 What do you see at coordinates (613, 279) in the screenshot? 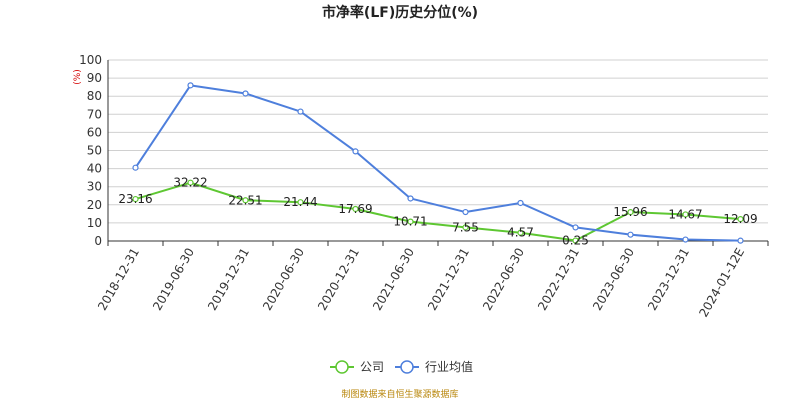
I see `x-tick-label: 2023-06-30` at bounding box center [613, 279].